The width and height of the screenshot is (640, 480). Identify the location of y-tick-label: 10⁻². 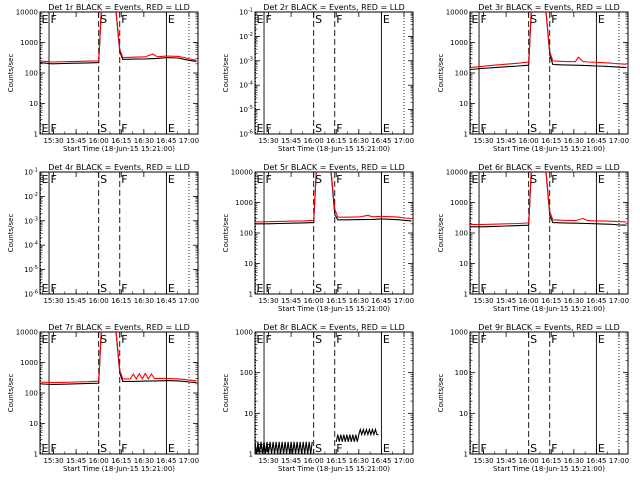
(31, 196).